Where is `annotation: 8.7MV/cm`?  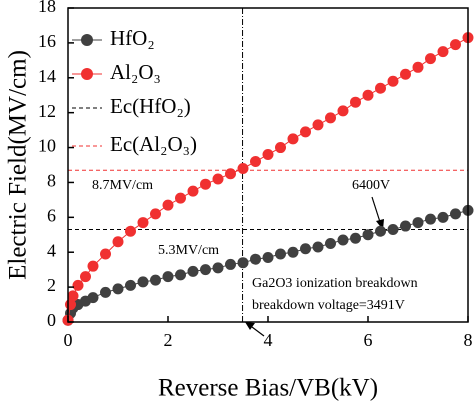
annotation: 8.7MV/cm is located at coordinates (122, 185).